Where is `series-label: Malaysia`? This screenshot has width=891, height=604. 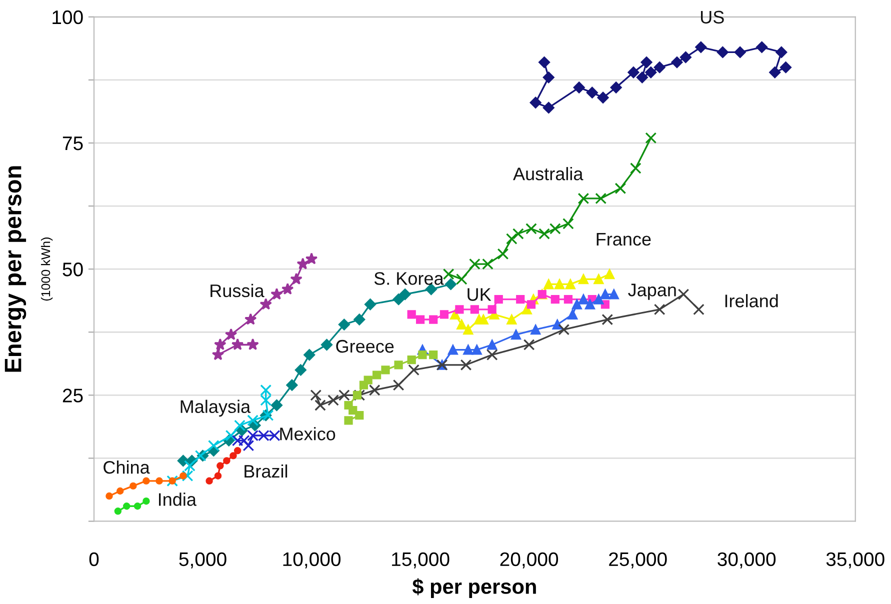 series-label: Malaysia is located at coordinates (215, 408).